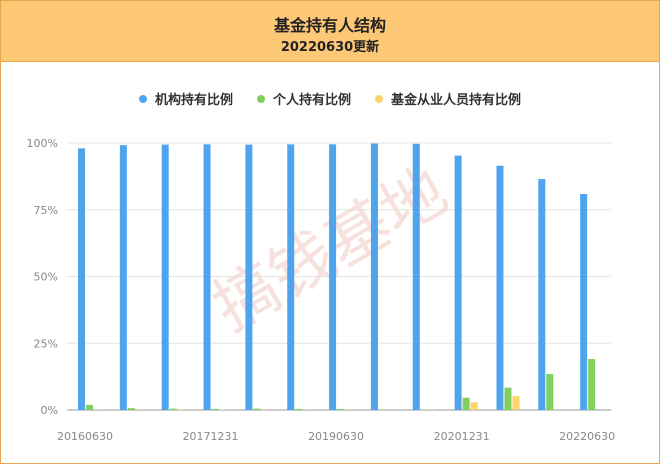 This screenshot has height=464, width=660. Describe the element at coordinates (49, 410) in the screenshot. I see `y-tick-label: 0%` at that location.